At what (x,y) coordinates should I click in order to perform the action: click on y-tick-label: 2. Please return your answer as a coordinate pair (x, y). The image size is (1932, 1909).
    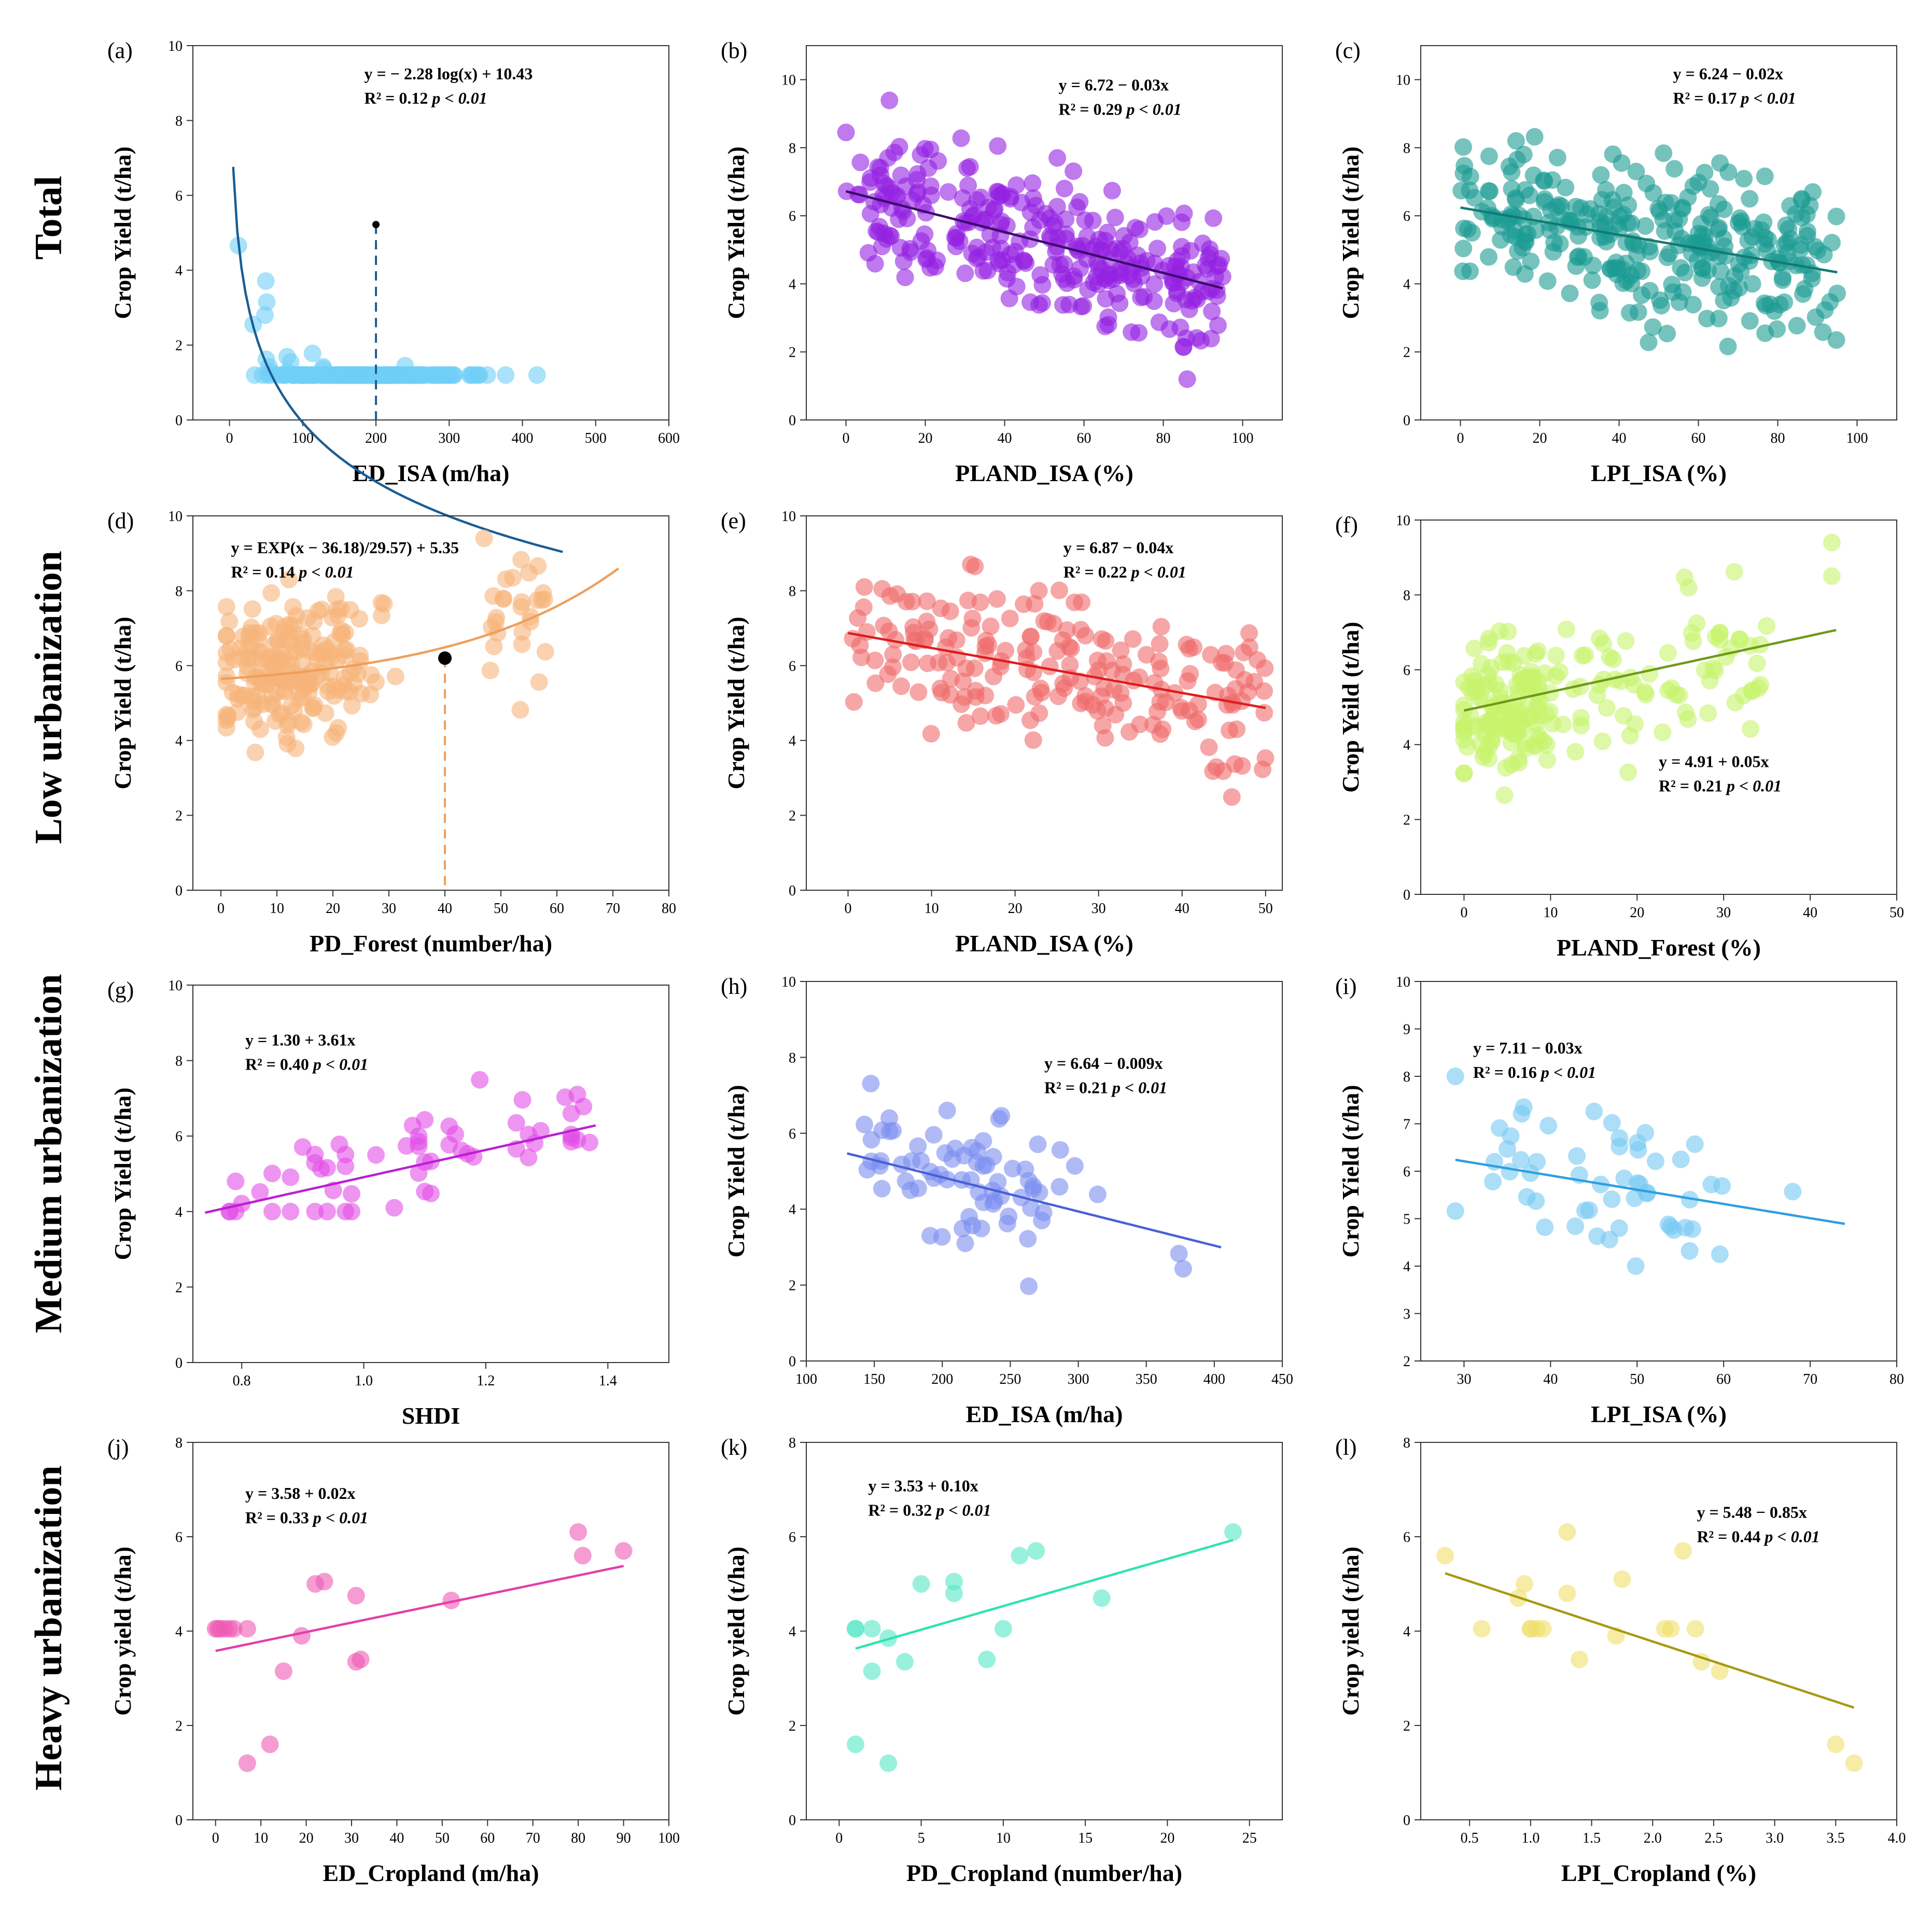
    Looking at the image, I should click on (792, 353).